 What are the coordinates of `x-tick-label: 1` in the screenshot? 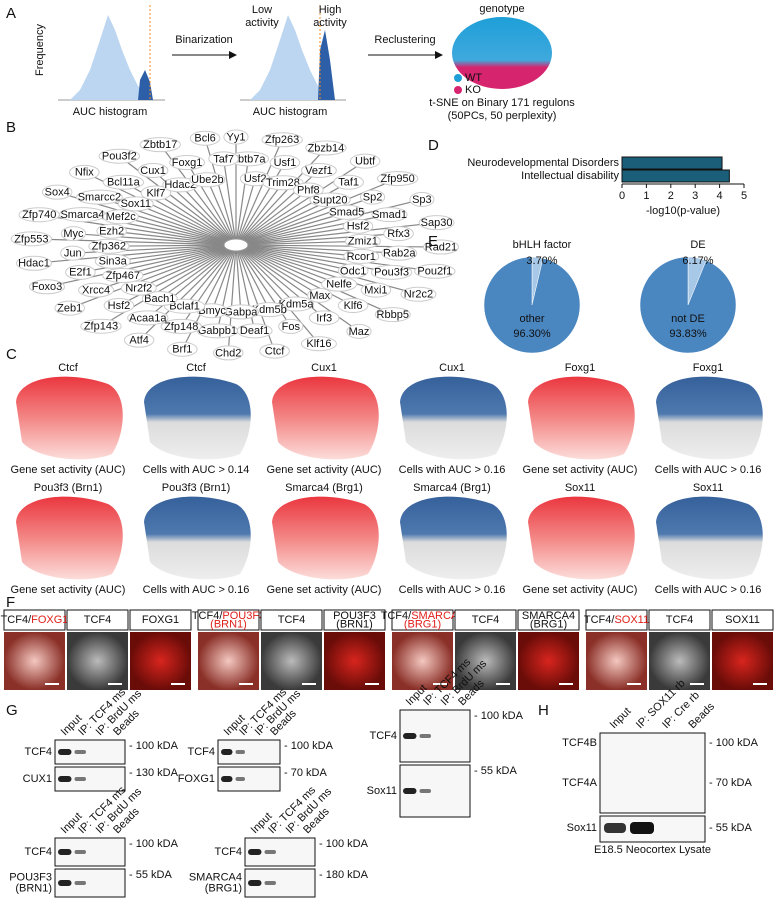 It's located at (646, 196).